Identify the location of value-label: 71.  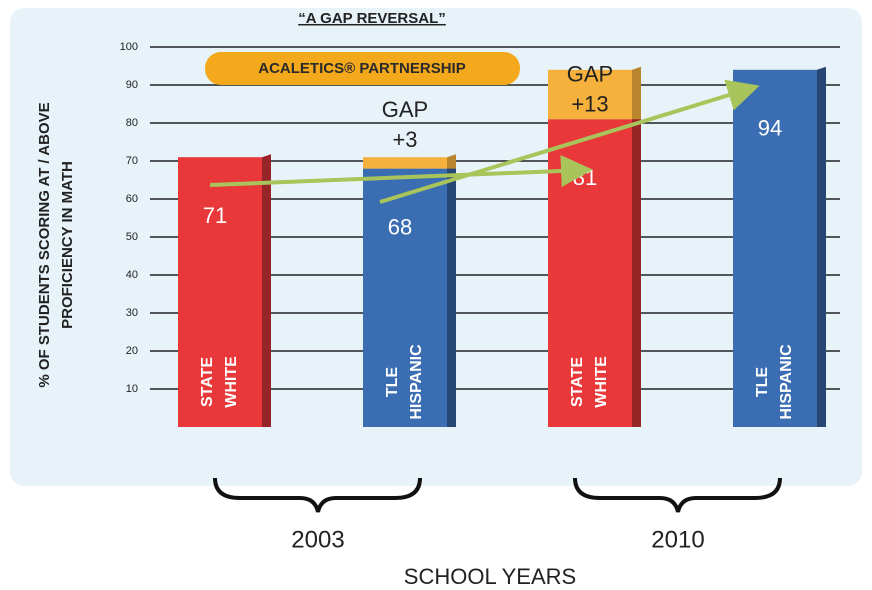
(215, 215).